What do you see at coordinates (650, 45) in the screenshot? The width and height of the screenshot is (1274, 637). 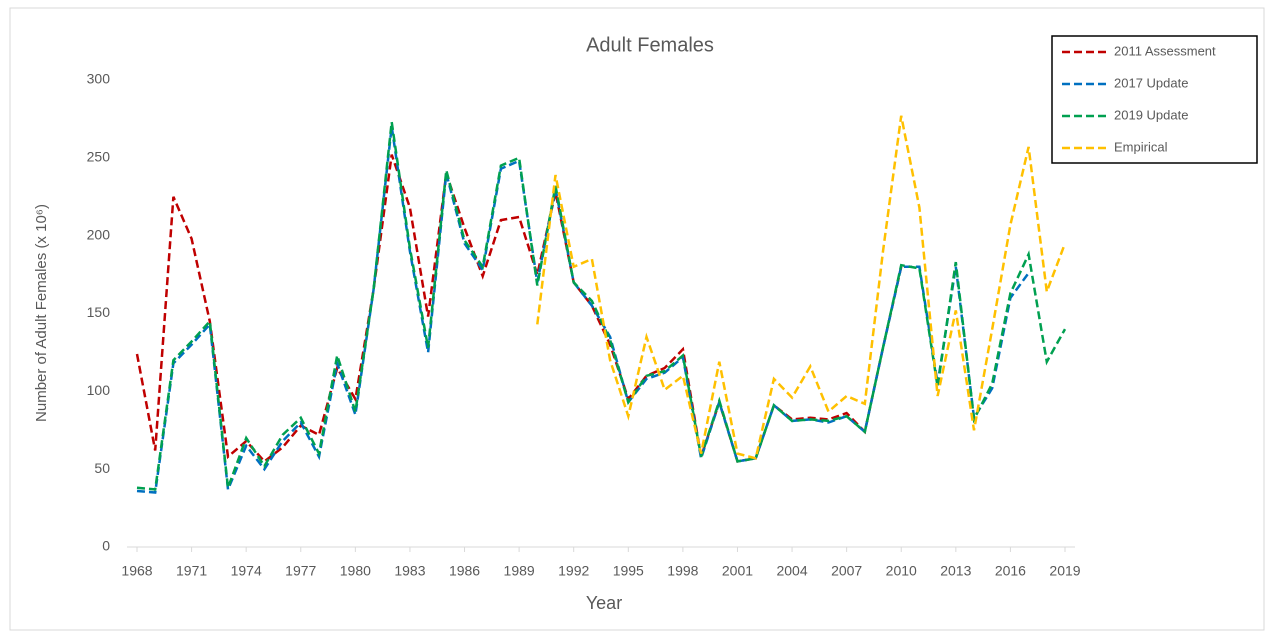 I see `chart-title: Adult Females` at bounding box center [650, 45].